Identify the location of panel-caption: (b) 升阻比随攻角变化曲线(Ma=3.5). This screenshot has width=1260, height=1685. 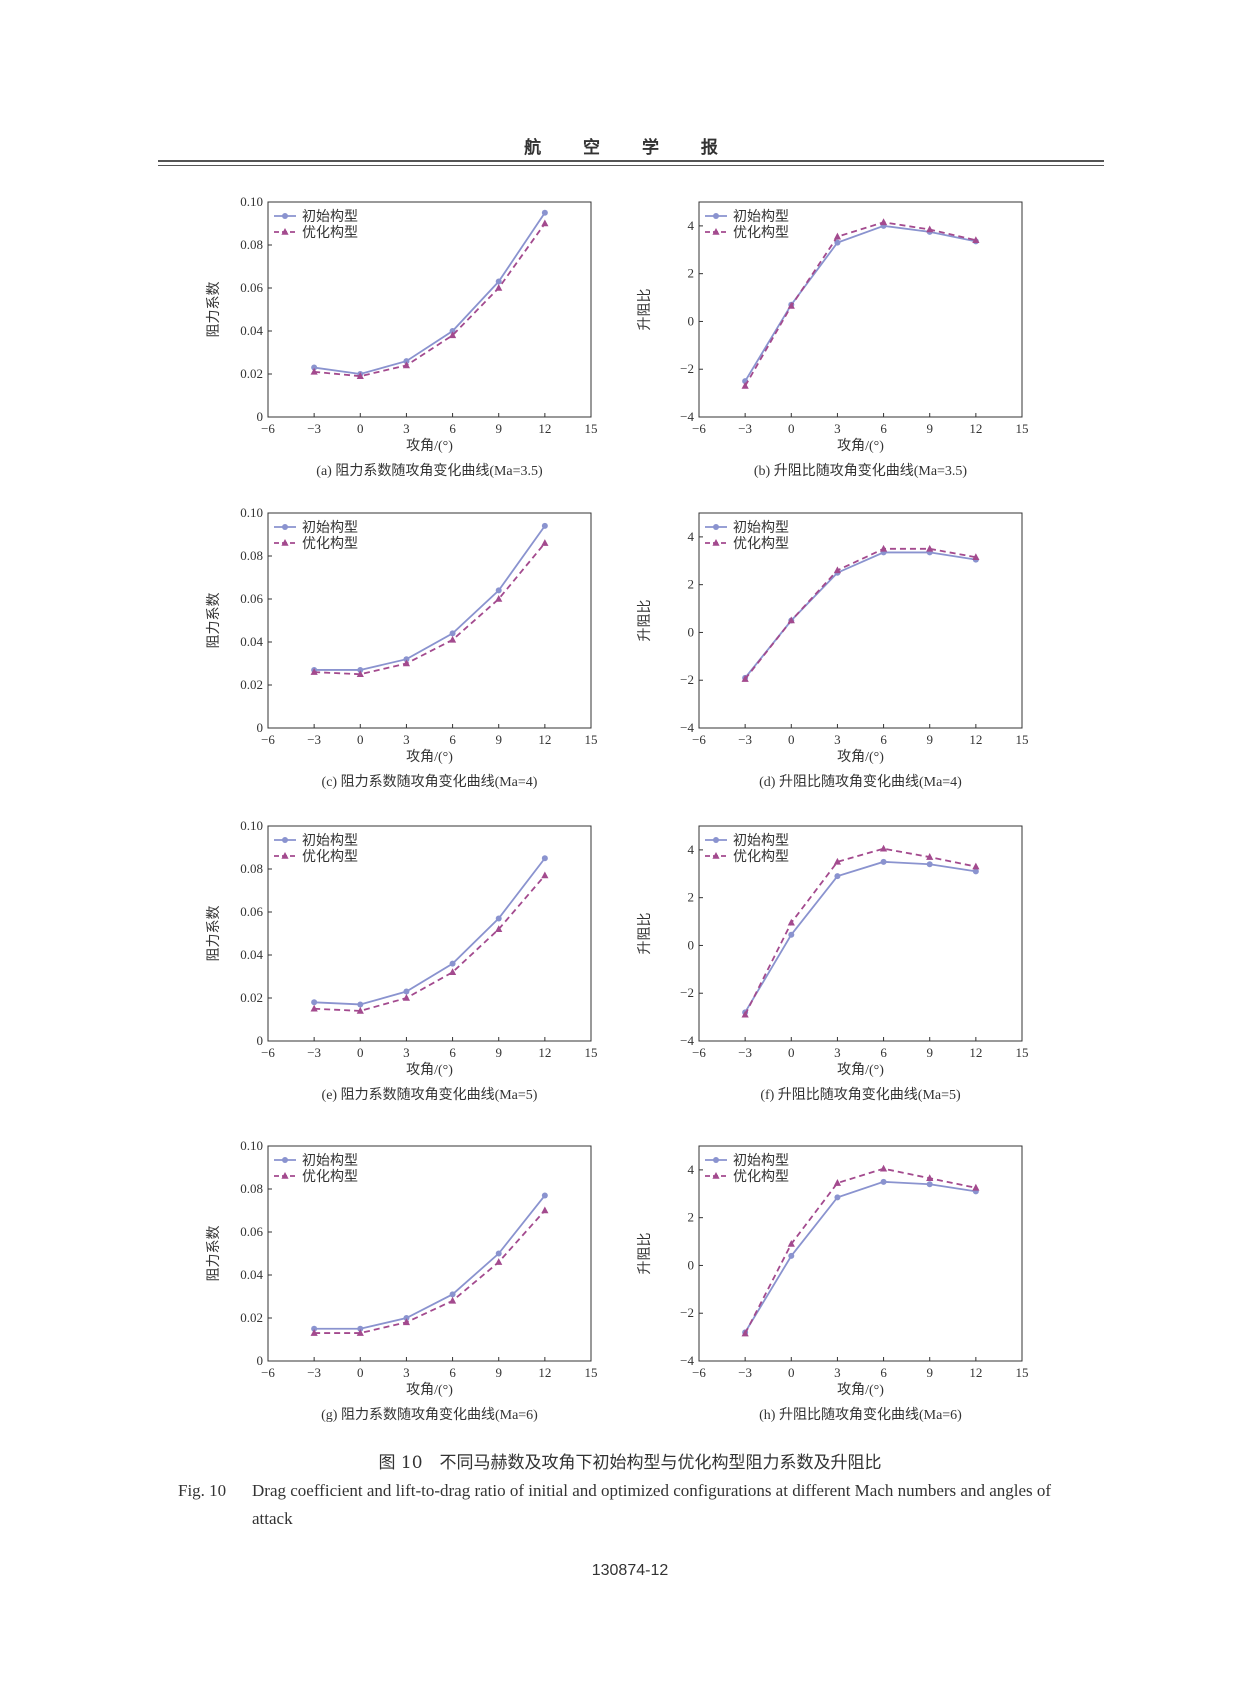
(861, 471).